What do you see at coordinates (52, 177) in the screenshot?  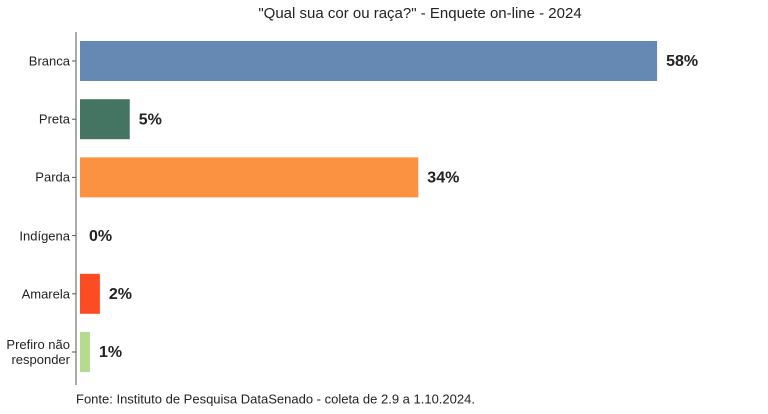 I see `y-tick-label: Parda` at bounding box center [52, 177].